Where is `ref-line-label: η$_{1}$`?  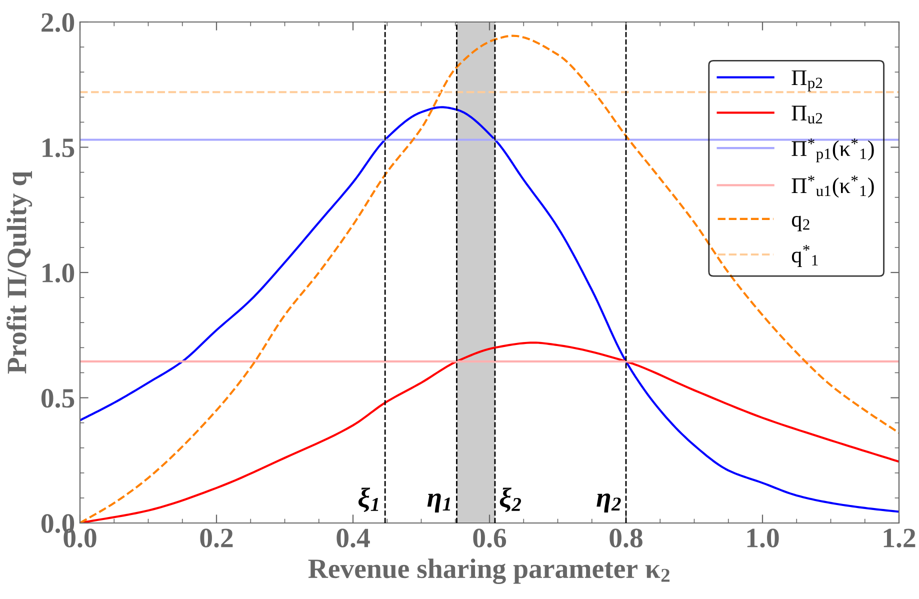
ref-line-label: η$_{1}$ is located at coordinates (438, 503).